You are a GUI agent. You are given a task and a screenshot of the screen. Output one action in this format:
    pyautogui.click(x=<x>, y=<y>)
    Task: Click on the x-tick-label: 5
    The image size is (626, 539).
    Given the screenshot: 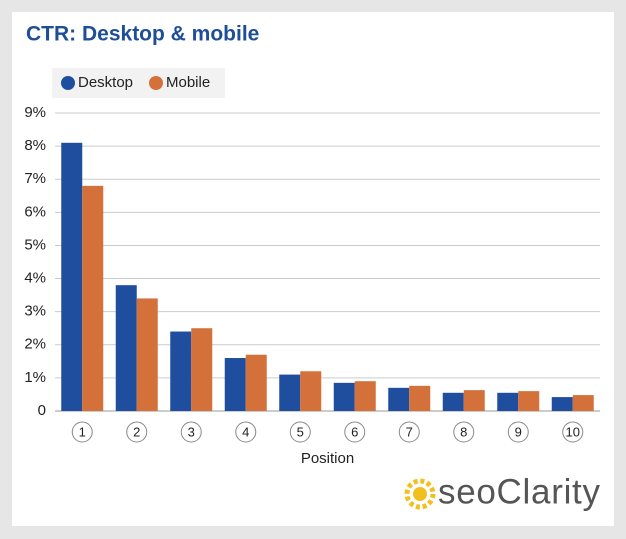 What is the action you would take?
    pyautogui.click(x=300, y=431)
    